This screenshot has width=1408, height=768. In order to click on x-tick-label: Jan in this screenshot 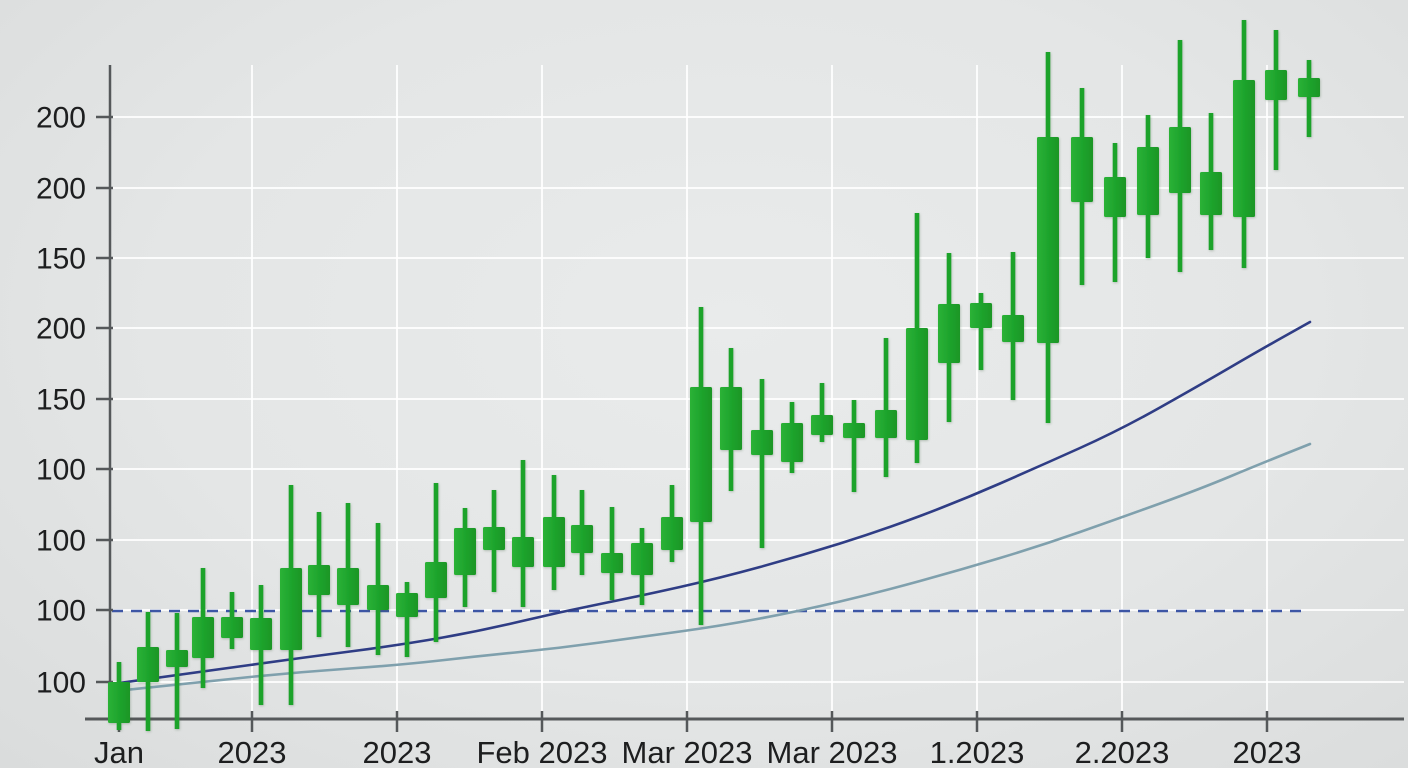, I will do `click(119, 751)`.